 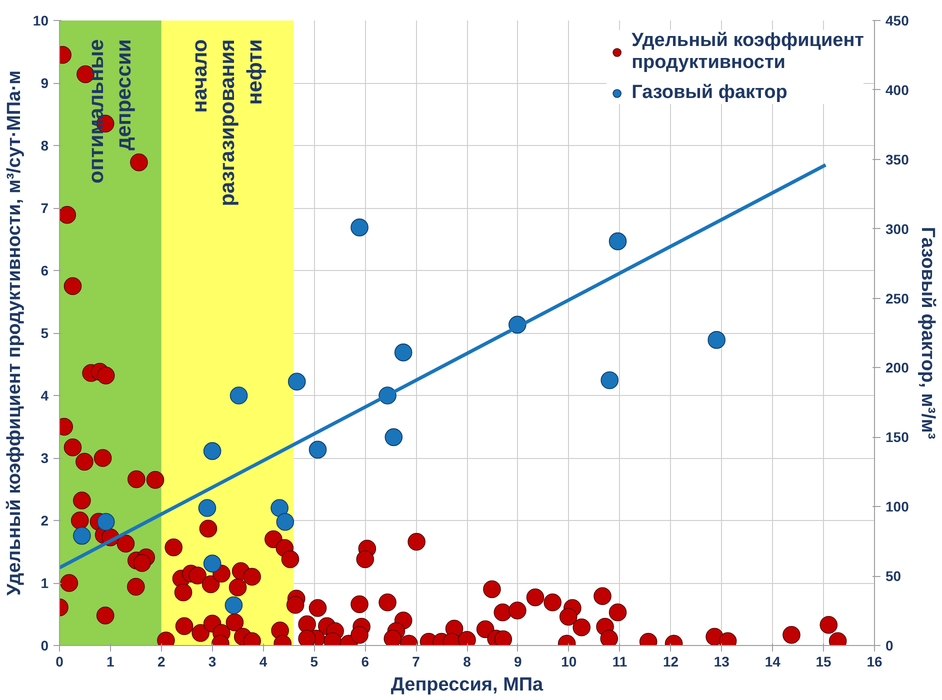 I want to click on y2-tick-label: 50, so click(x=894, y=576).